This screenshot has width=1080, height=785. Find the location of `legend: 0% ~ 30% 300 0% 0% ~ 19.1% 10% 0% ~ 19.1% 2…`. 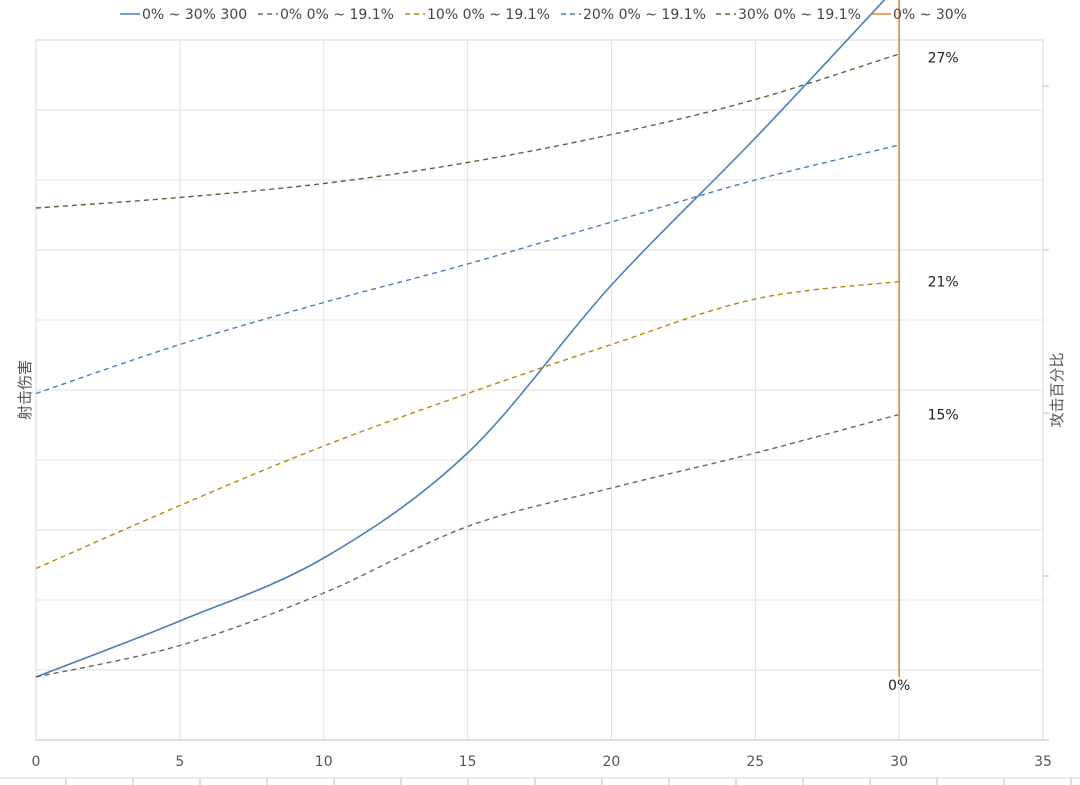

legend: 0% ~ 30% 300 0% 0% ~ 19.1% 10% 0% ~ 19.1% 2… is located at coordinates (543, 15).